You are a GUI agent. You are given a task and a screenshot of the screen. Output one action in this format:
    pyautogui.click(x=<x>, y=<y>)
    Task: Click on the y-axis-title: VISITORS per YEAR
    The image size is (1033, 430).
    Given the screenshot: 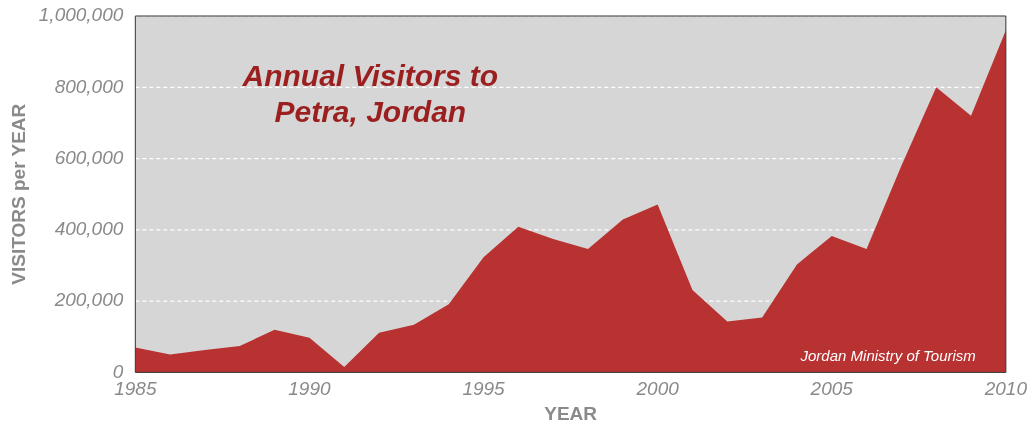 What is the action you would take?
    pyautogui.click(x=18, y=194)
    